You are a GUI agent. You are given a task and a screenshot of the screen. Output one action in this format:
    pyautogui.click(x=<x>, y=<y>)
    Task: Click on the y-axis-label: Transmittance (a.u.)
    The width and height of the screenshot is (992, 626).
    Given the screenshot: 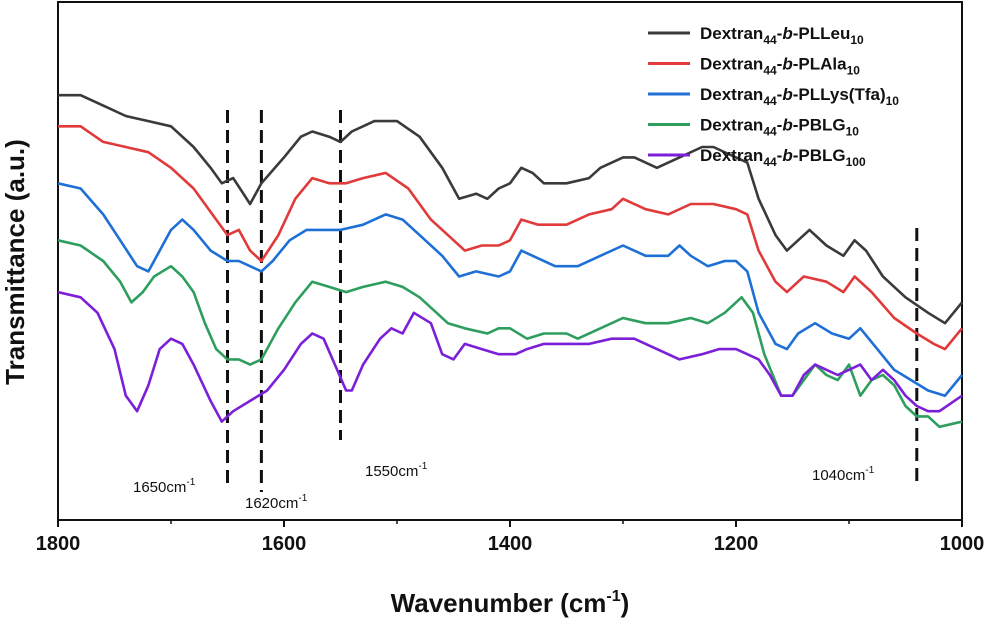 What is the action you would take?
    pyautogui.click(x=15, y=262)
    